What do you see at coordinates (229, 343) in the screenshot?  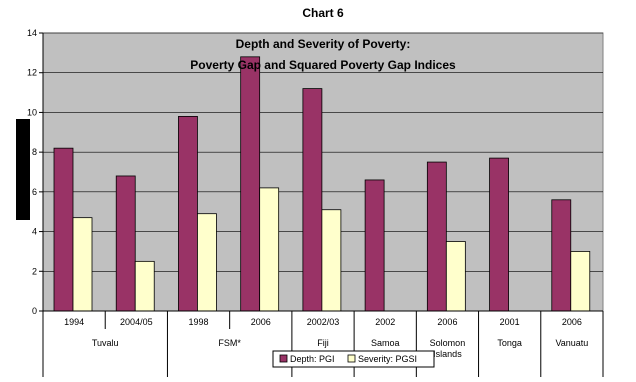 I see `x-group-label: FSM*` at bounding box center [229, 343].